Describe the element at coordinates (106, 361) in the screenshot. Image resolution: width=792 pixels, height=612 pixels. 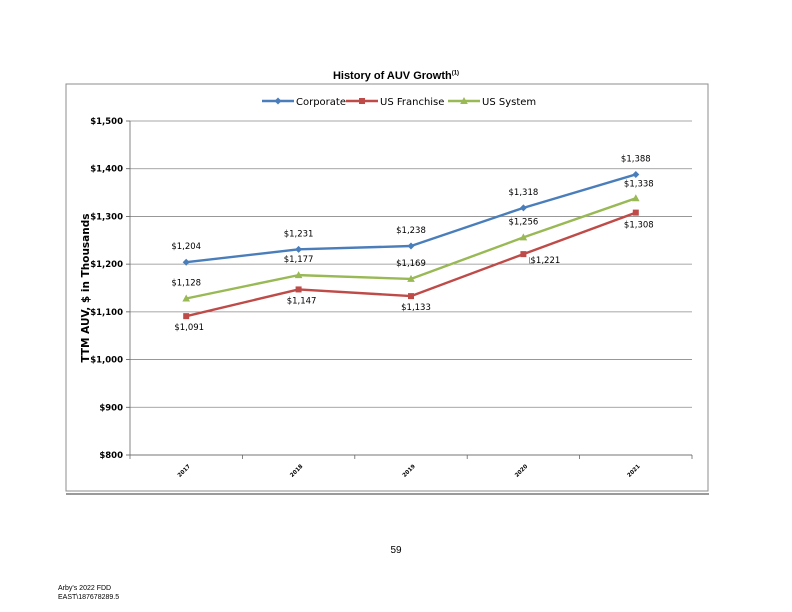
I see `y-tick-label: $1,000` at that location.